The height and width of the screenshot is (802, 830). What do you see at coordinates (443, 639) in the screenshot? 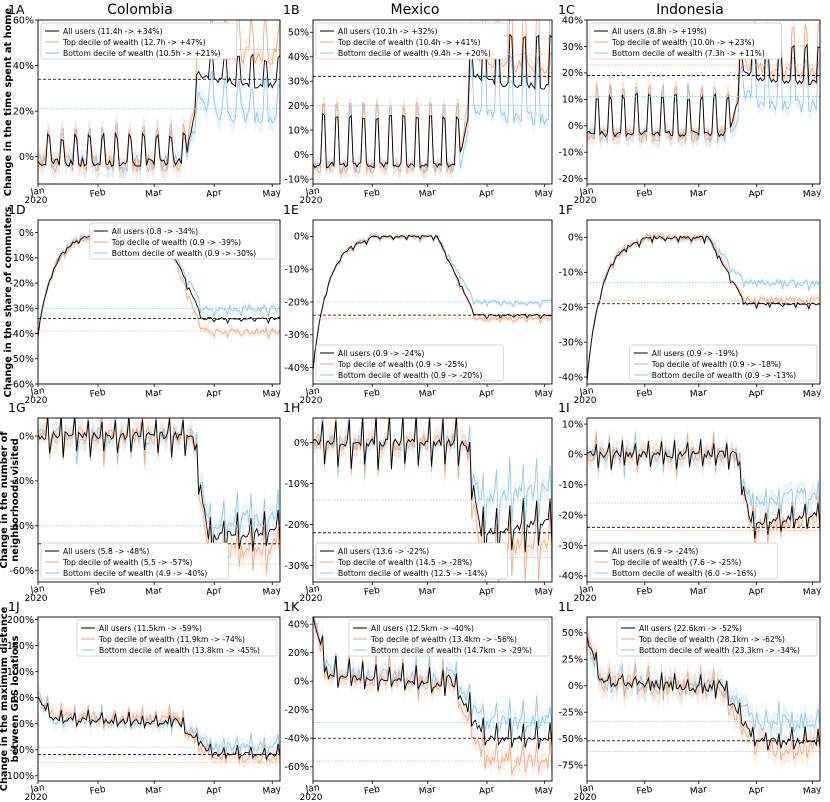
I see `legend-entry-top: Top decile of wealth (13.4km -> -56%)` at bounding box center [443, 639].